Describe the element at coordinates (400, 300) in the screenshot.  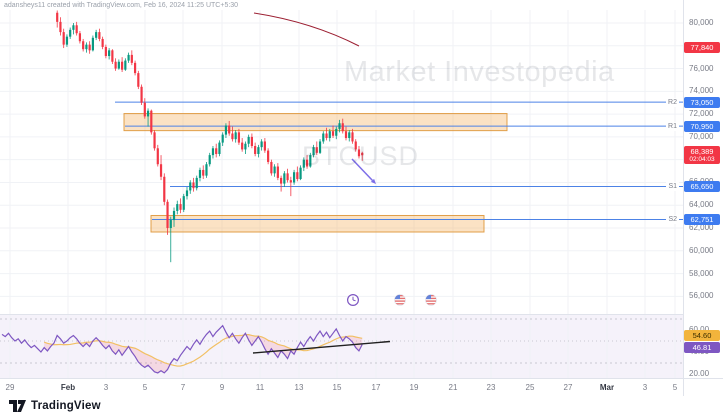
I see `us-flag-event-icon` at that location.